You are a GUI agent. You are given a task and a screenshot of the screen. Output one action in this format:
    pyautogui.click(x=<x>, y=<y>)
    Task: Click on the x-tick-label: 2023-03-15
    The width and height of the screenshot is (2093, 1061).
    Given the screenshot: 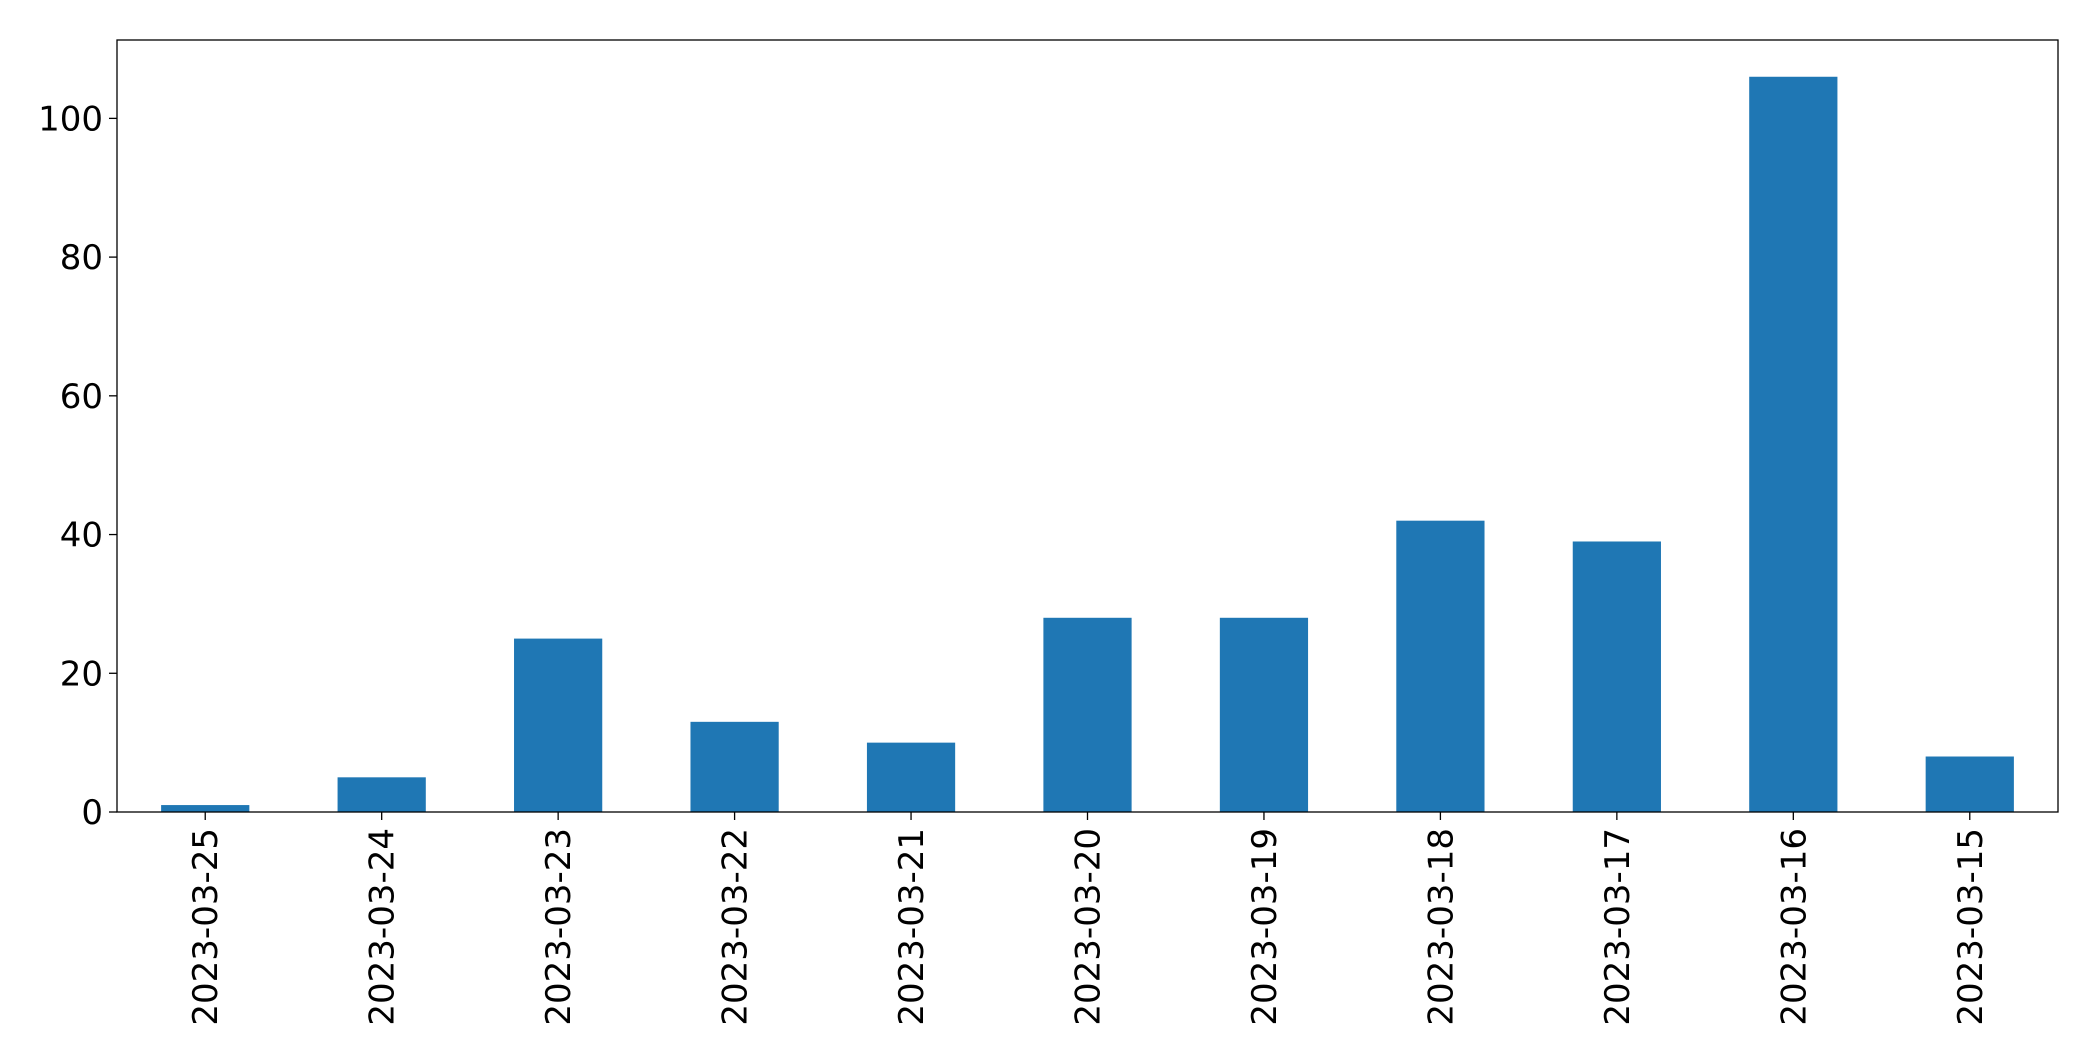 What is the action you would take?
    pyautogui.click(x=1971, y=927)
    